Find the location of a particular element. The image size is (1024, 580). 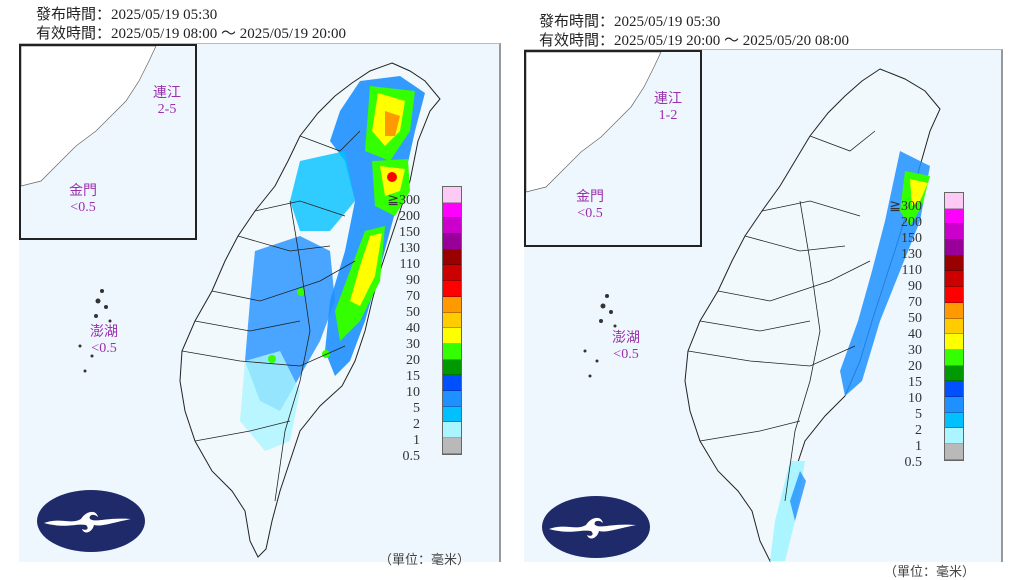

offshore-islands-inset: 連江 2-5 金門 <0.5 is located at coordinates (108, 142).